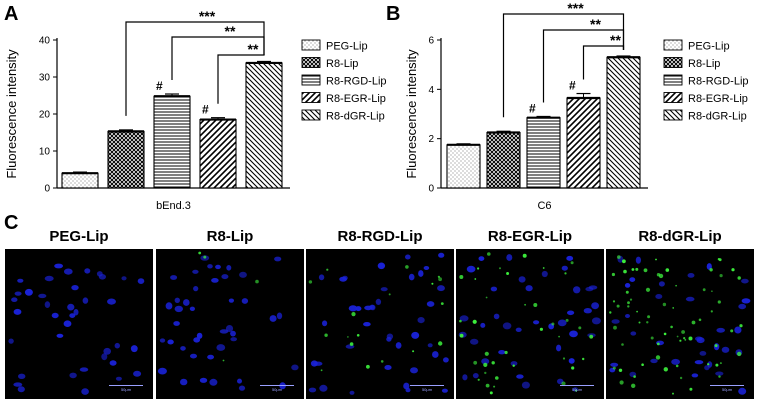 This screenshot has height=404, width=759. Describe the element at coordinates (126, 390) in the screenshot. I see `scale-bar: 50μm` at that location.